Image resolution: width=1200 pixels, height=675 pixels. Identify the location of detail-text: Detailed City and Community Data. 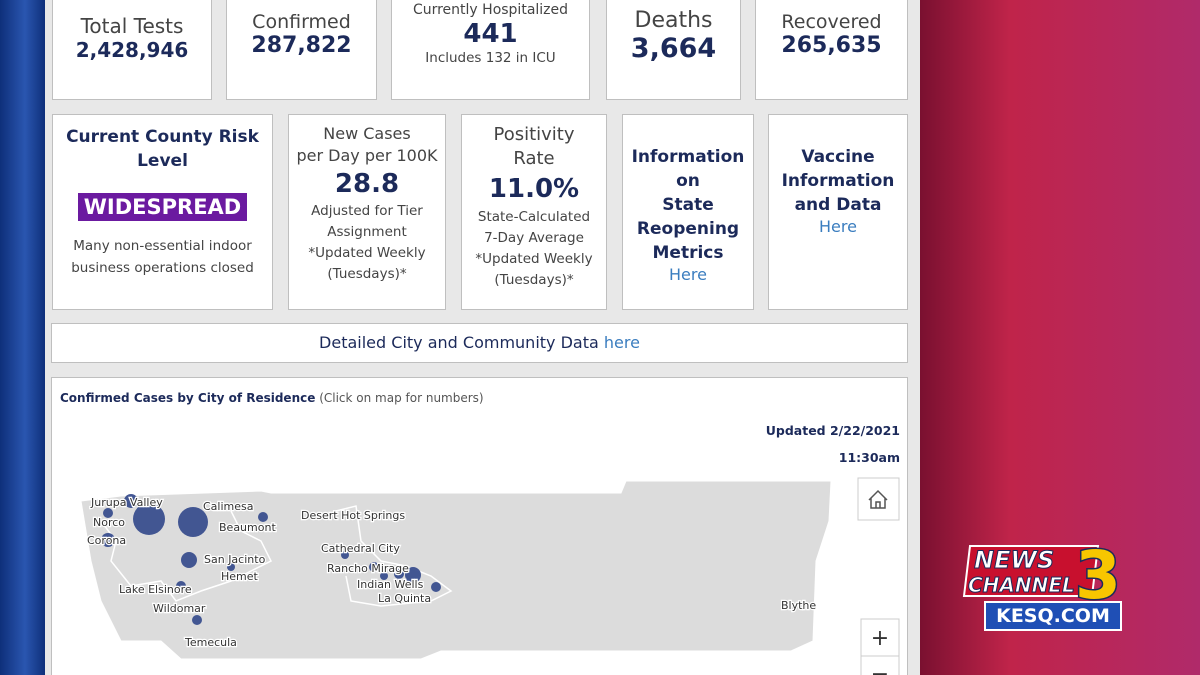
(459, 342).